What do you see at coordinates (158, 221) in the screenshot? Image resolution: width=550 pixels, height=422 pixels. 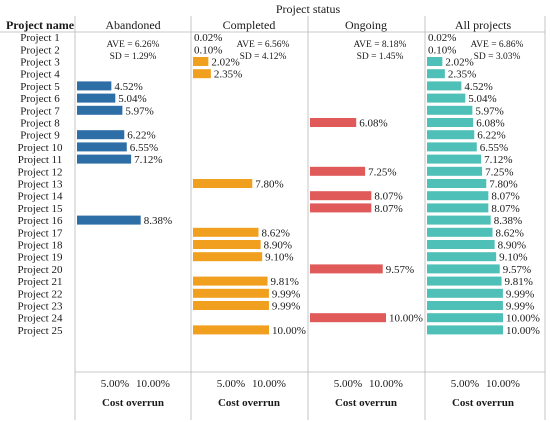 I see `data-label: 8.38%` at bounding box center [158, 221].